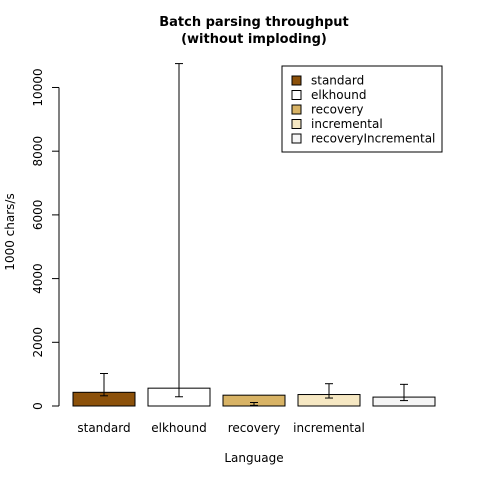  I want to click on y-tick-label: 4000, so click(38, 278).